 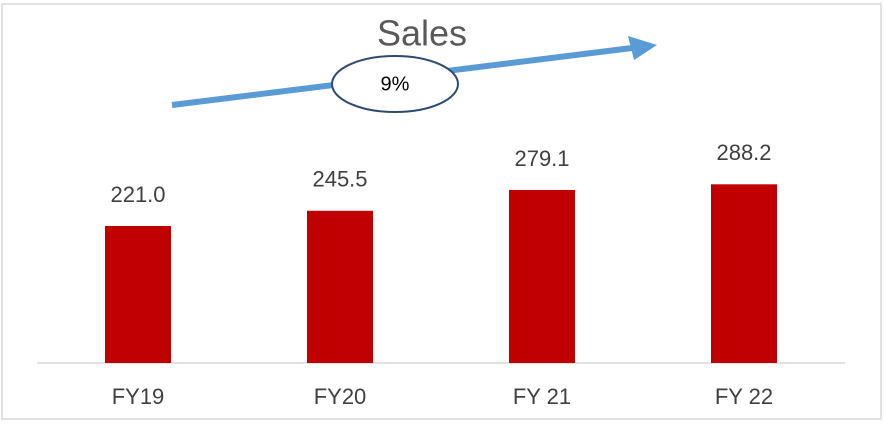 I want to click on x-tick-label: FY 22, so click(x=744, y=396).